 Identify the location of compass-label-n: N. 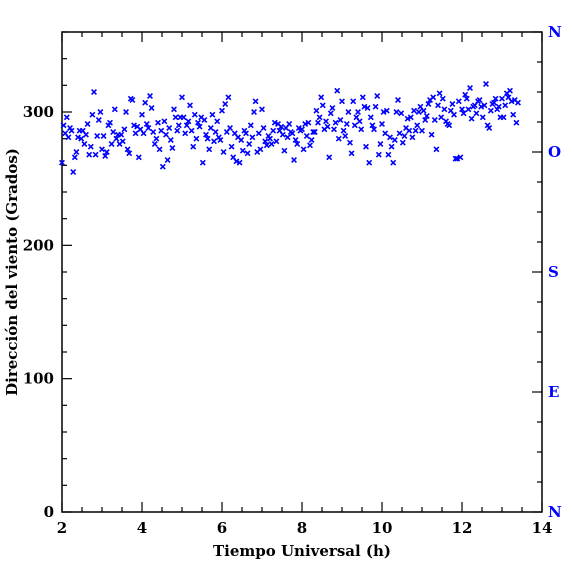
(555, 32).